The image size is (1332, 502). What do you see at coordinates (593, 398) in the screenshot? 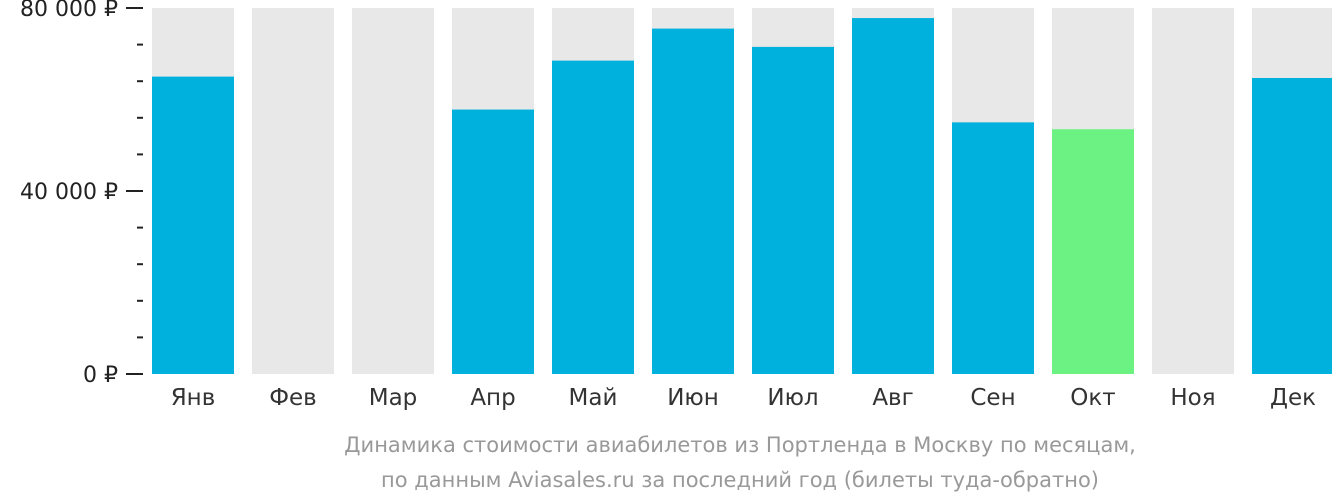
I see `x-tick-label: Май` at bounding box center [593, 398].